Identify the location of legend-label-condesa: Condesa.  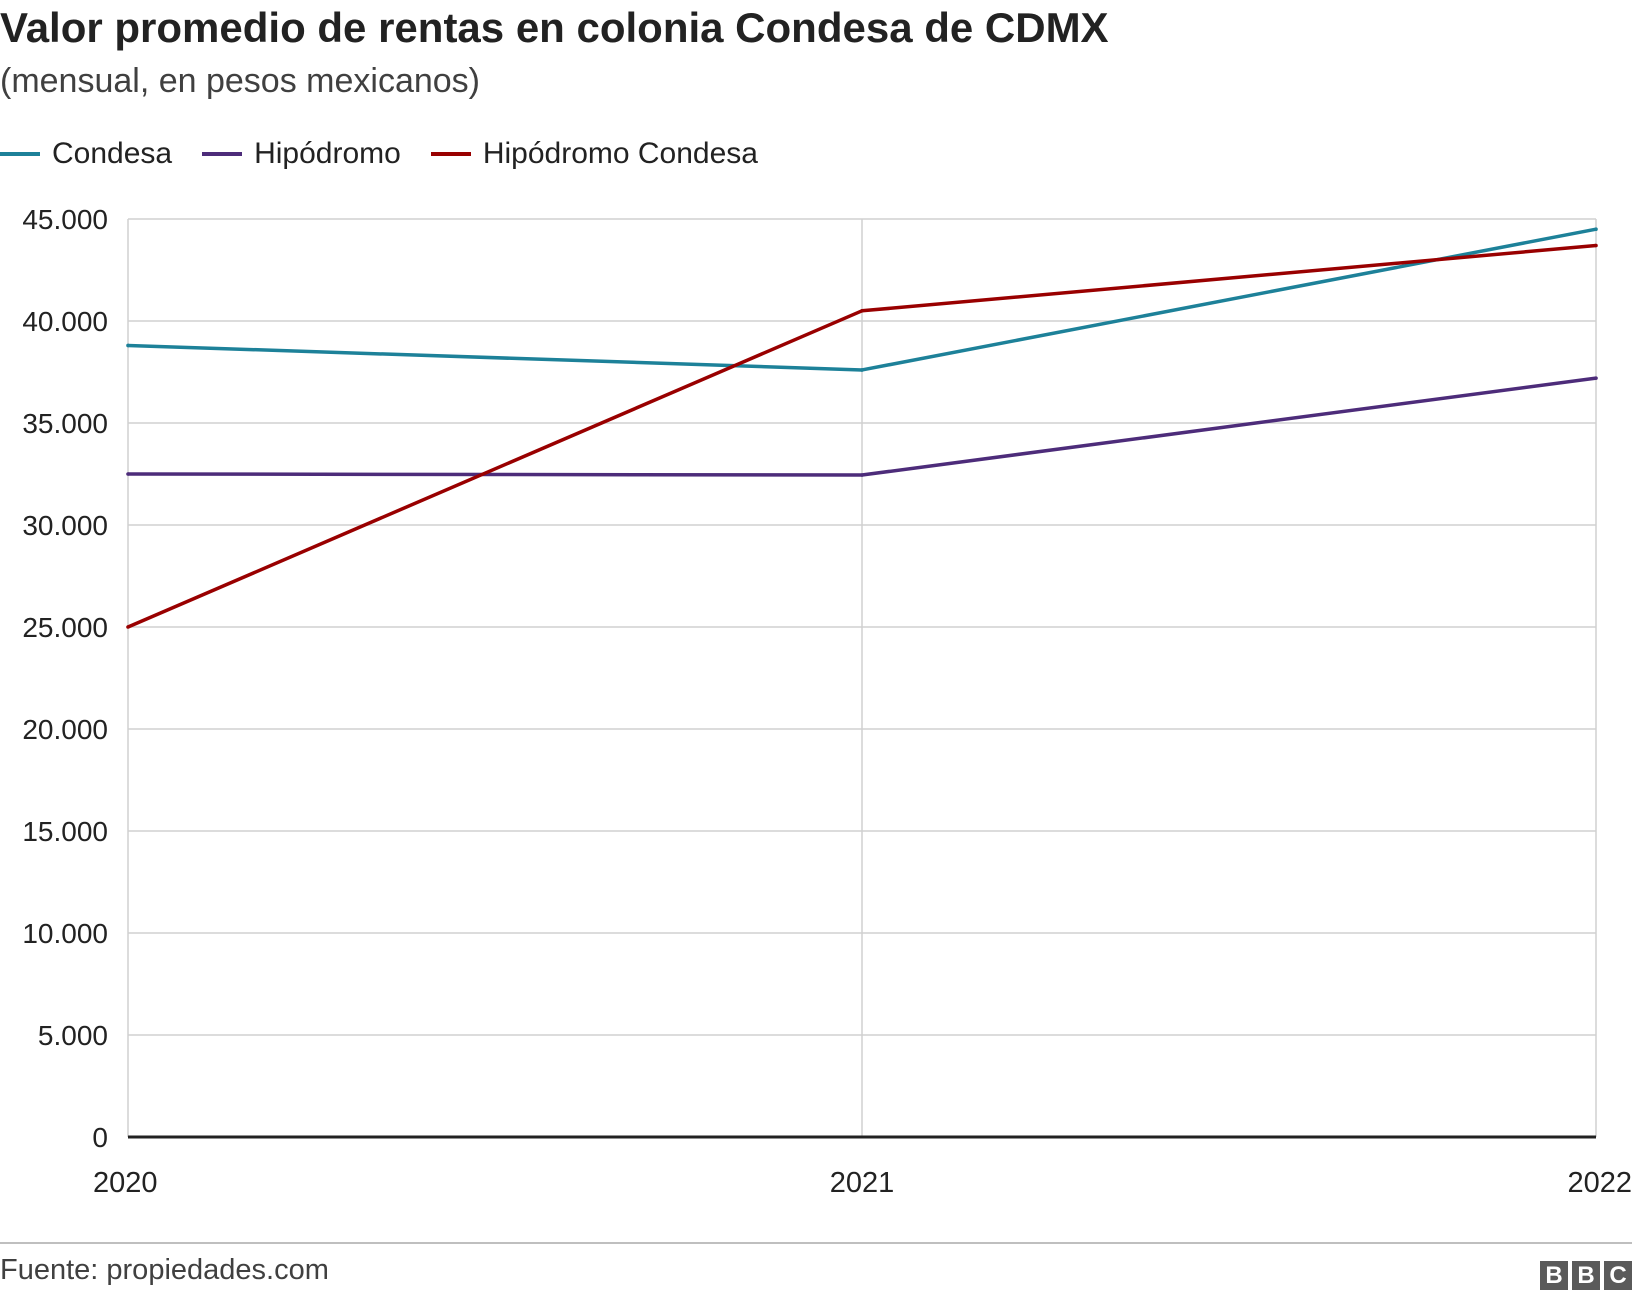
(112, 153).